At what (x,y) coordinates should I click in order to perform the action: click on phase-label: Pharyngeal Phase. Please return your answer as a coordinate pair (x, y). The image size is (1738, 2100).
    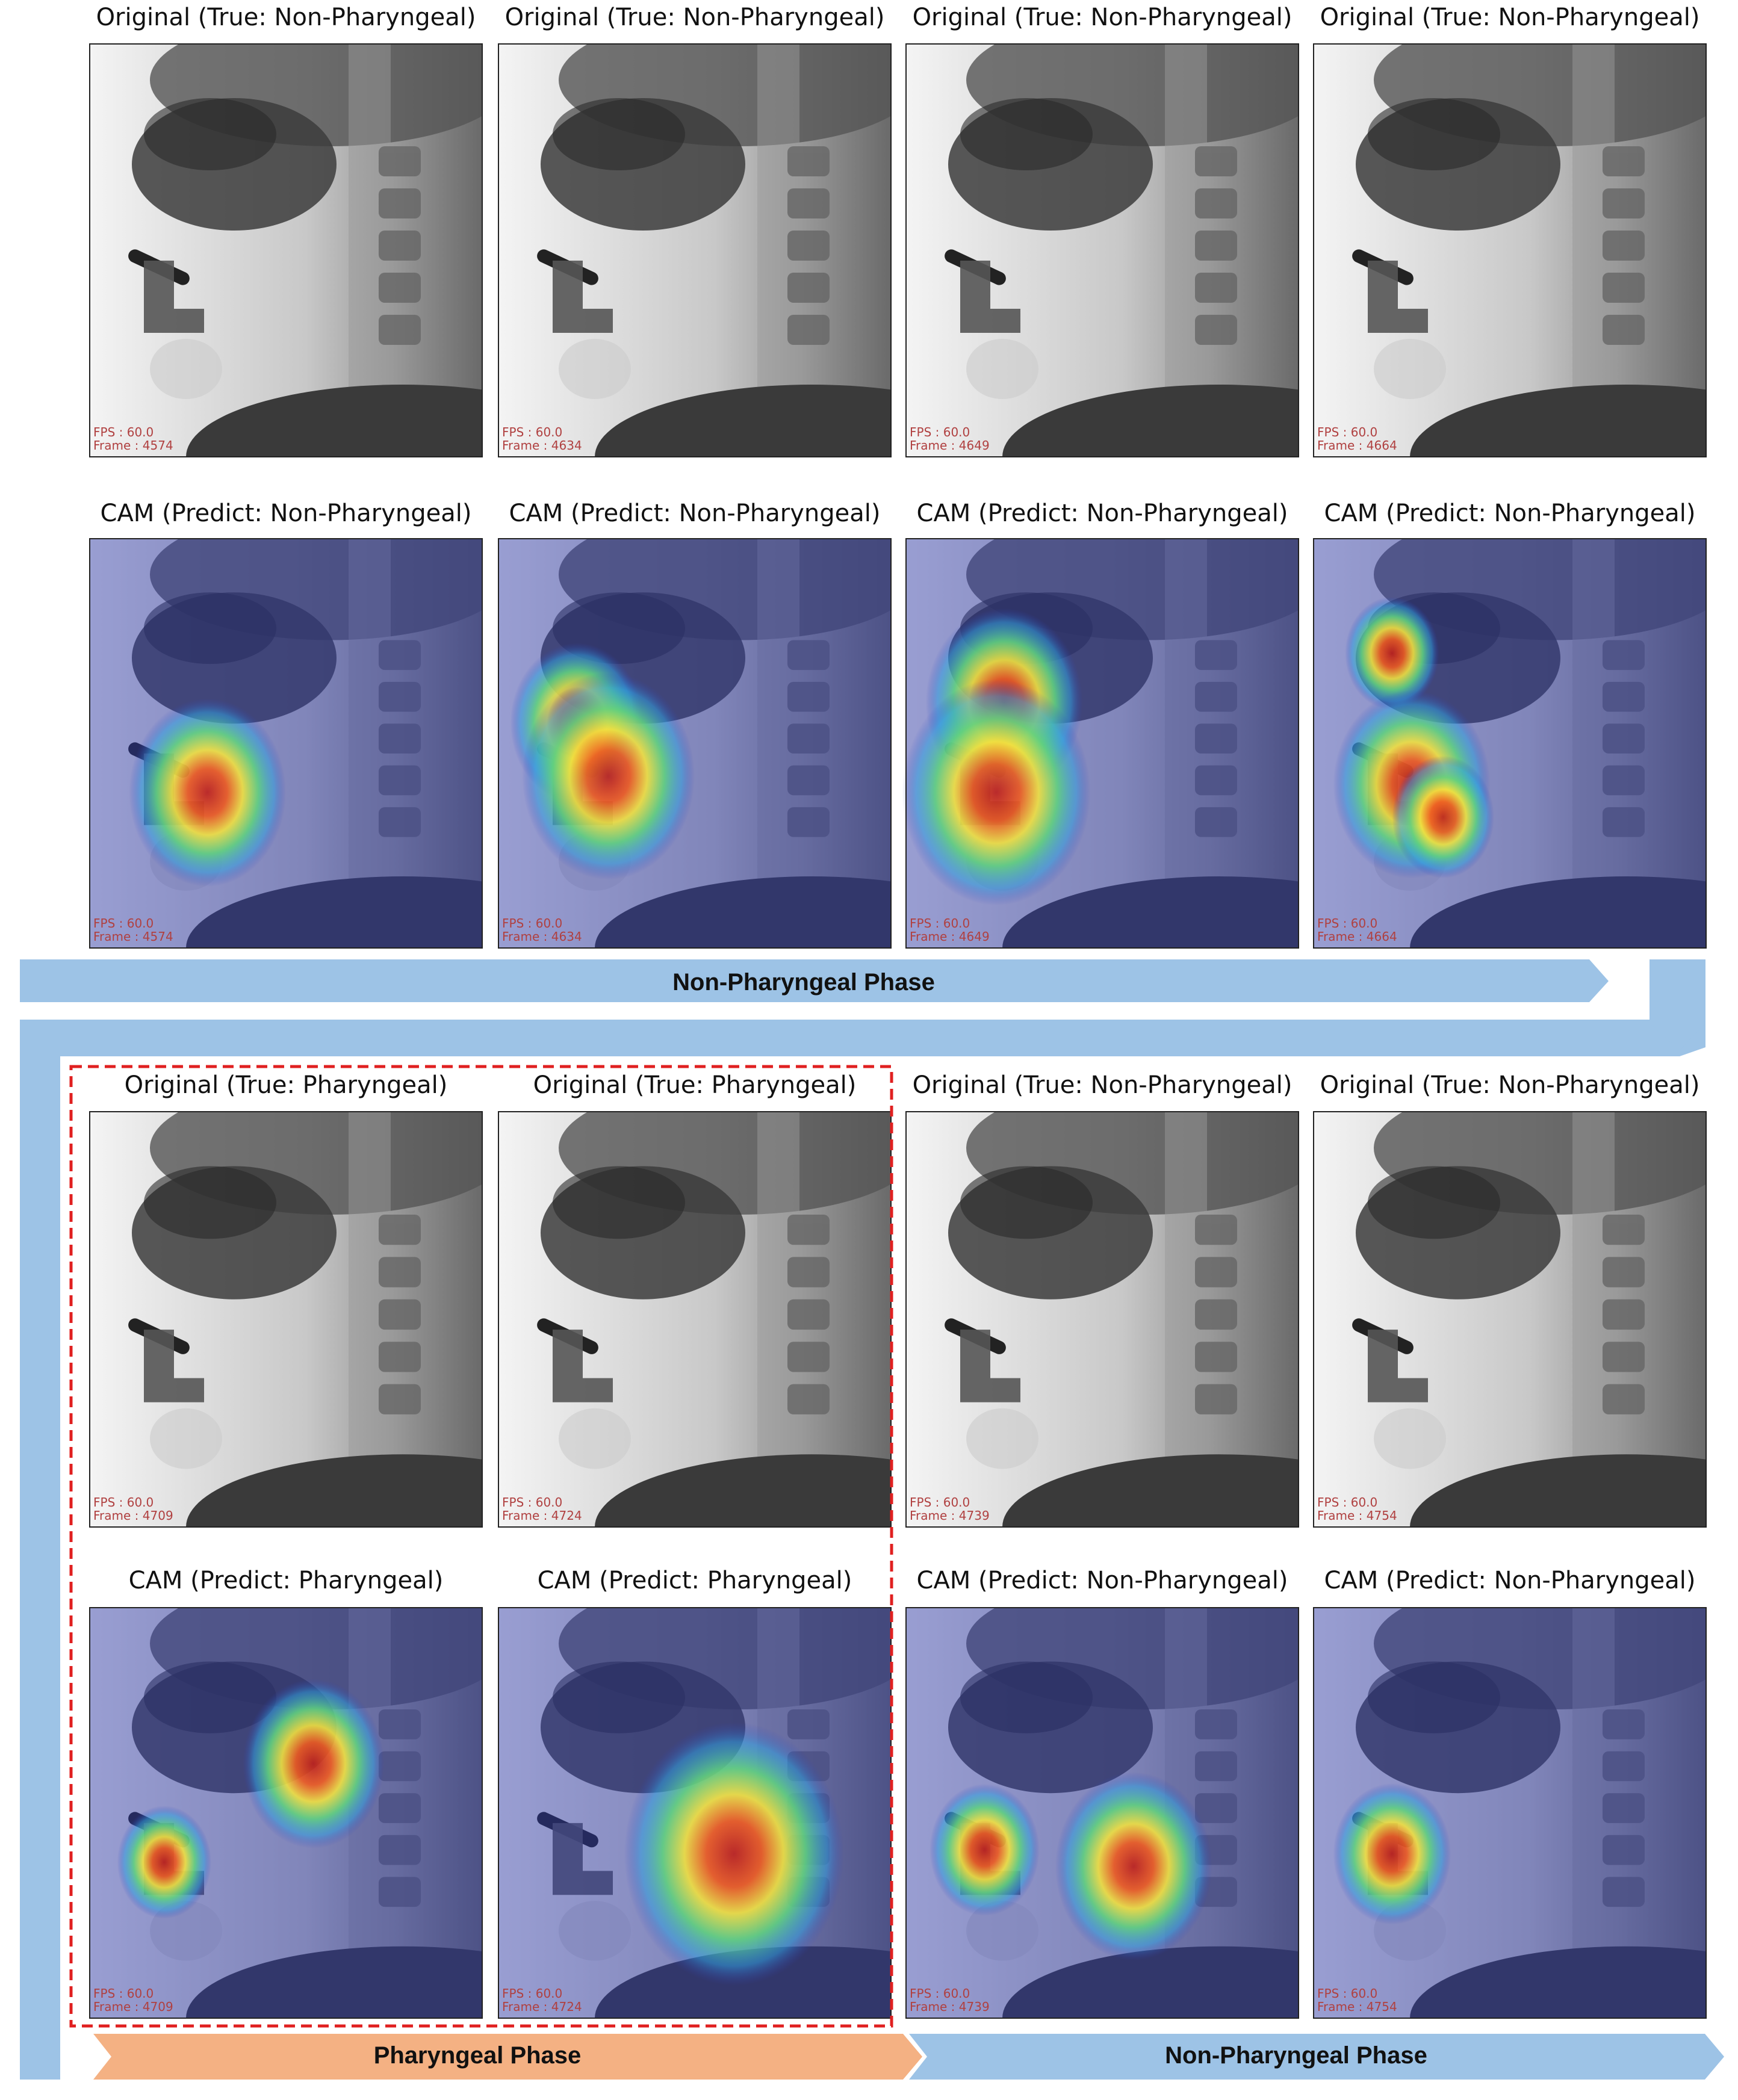
    Looking at the image, I should click on (478, 2055).